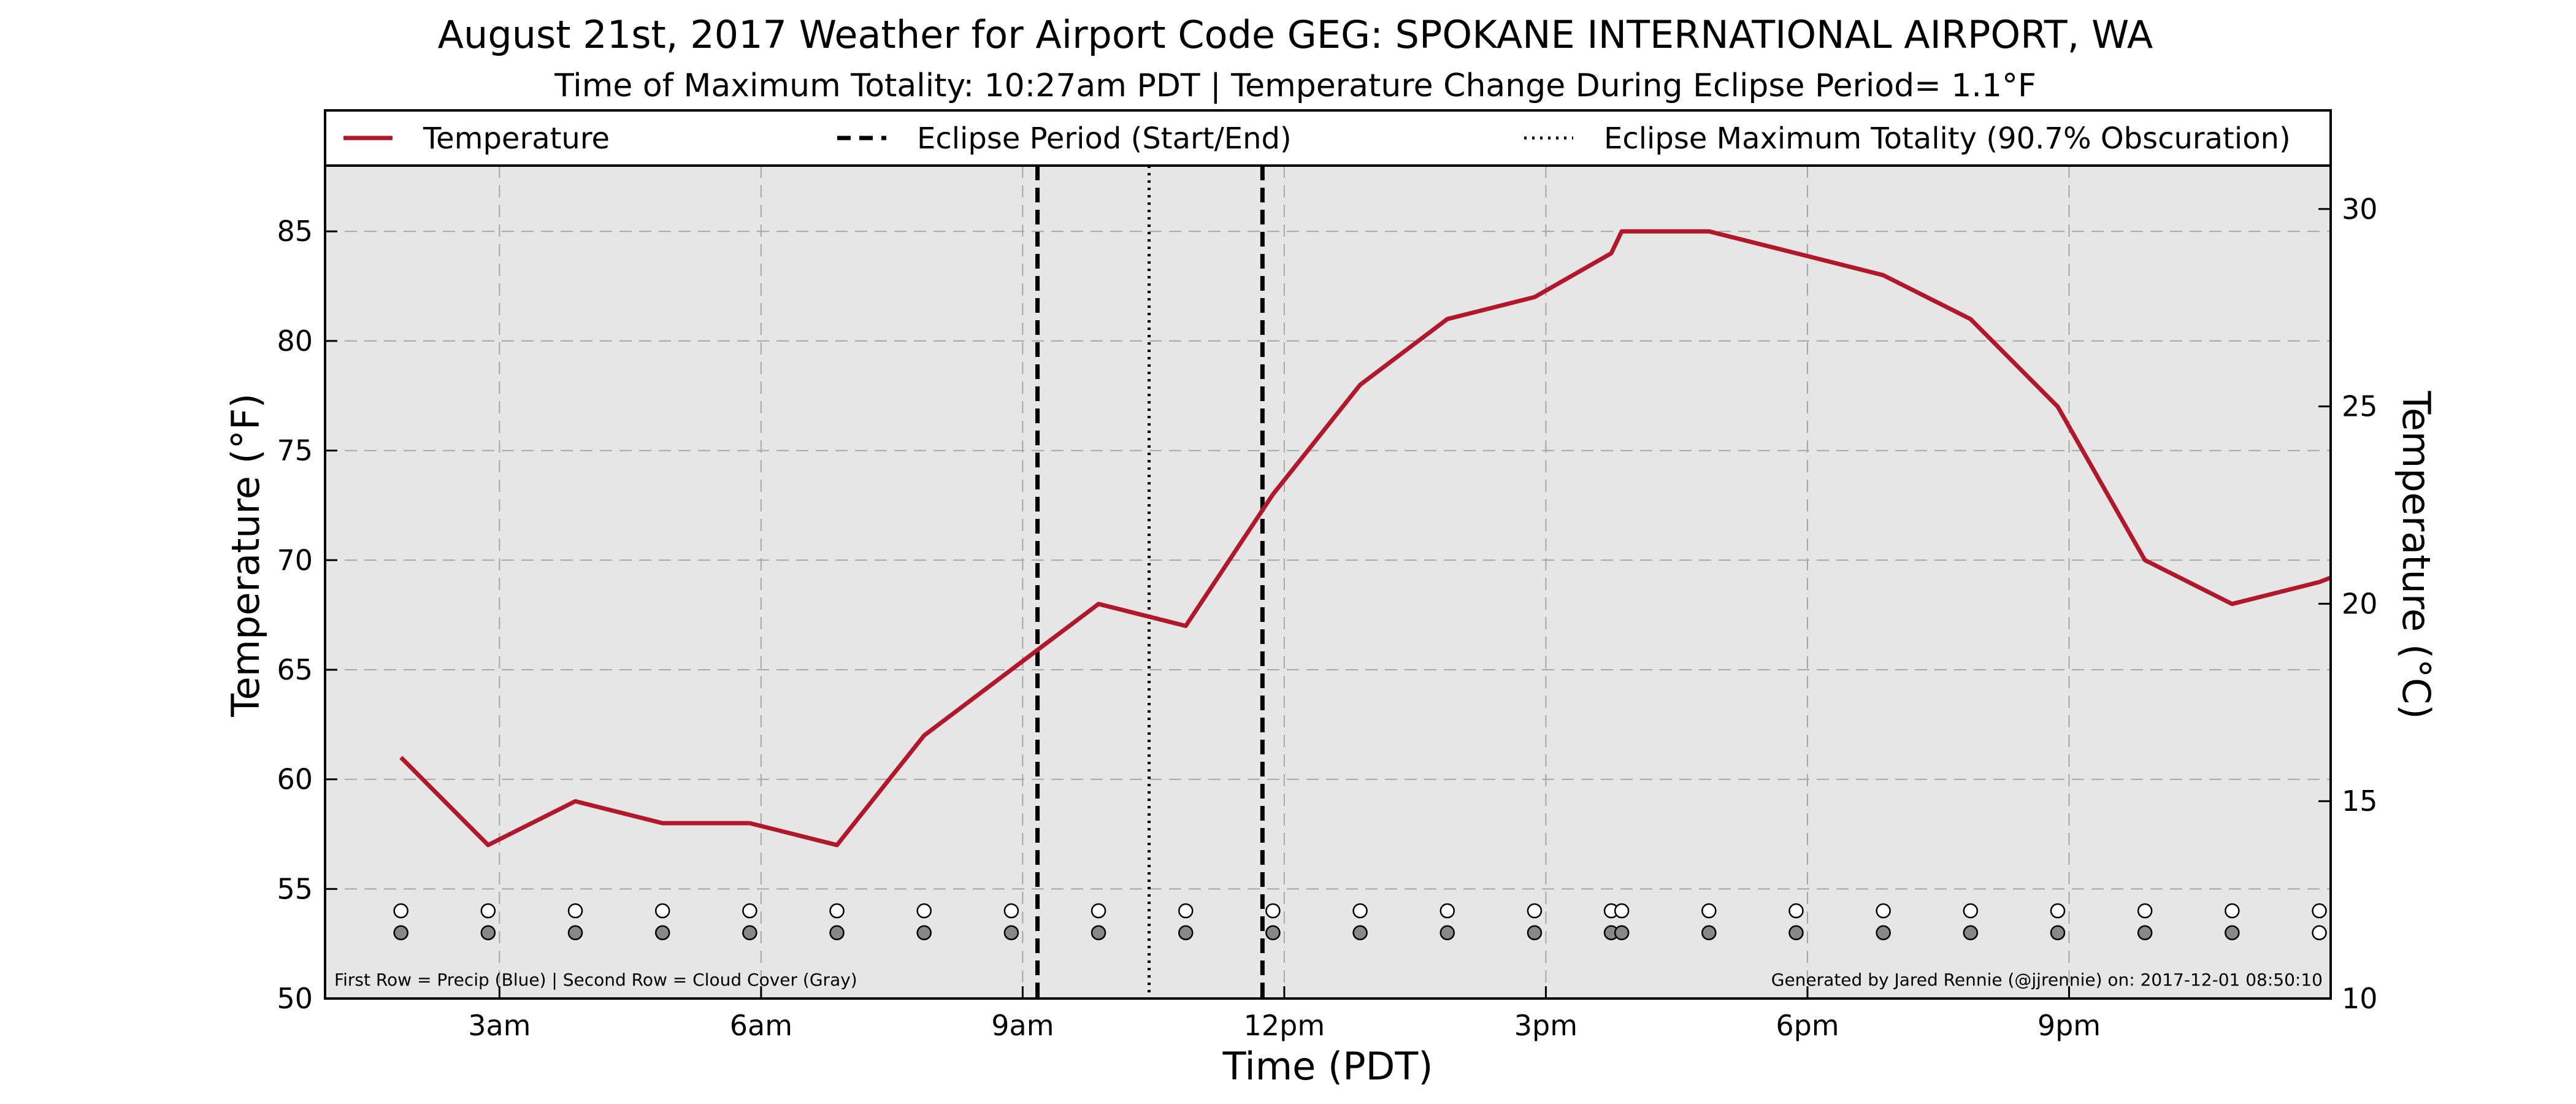 The height and width of the screenshot is (1104, 2576). I want to click on x-tick-label: 6pm, so click(1807, 1025).